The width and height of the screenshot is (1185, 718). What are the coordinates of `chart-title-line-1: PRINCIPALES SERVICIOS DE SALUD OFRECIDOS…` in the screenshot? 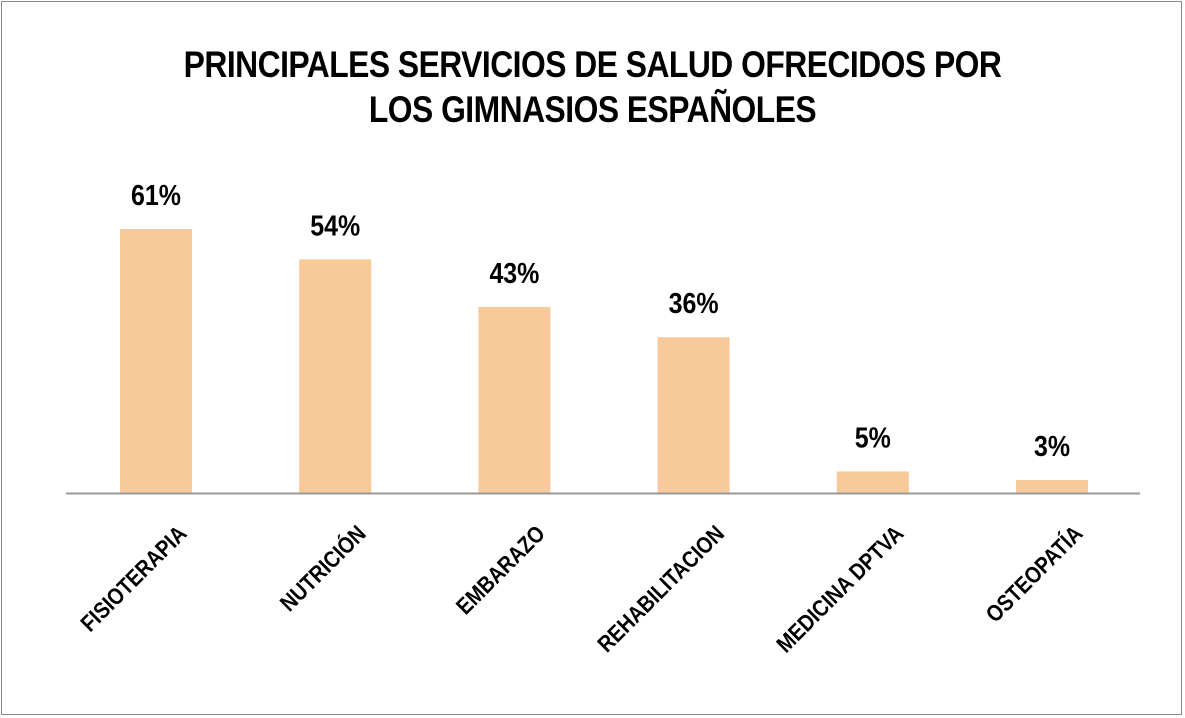 It's located at (592, 64).